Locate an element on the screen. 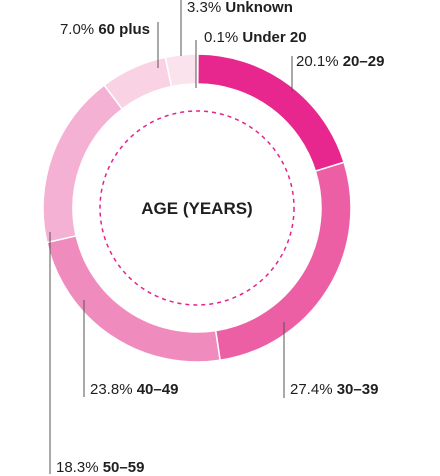 This screenshot has width=440, height=476. slice-category-unknown: Unknown is located at coordinates (259, 8).